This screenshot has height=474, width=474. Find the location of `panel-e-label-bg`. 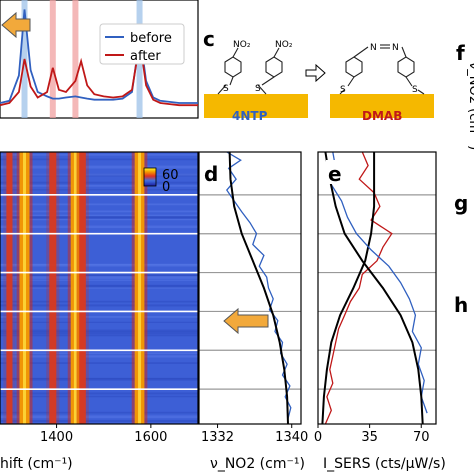

panel-e-label-bg is located at coordinates (337, 172).